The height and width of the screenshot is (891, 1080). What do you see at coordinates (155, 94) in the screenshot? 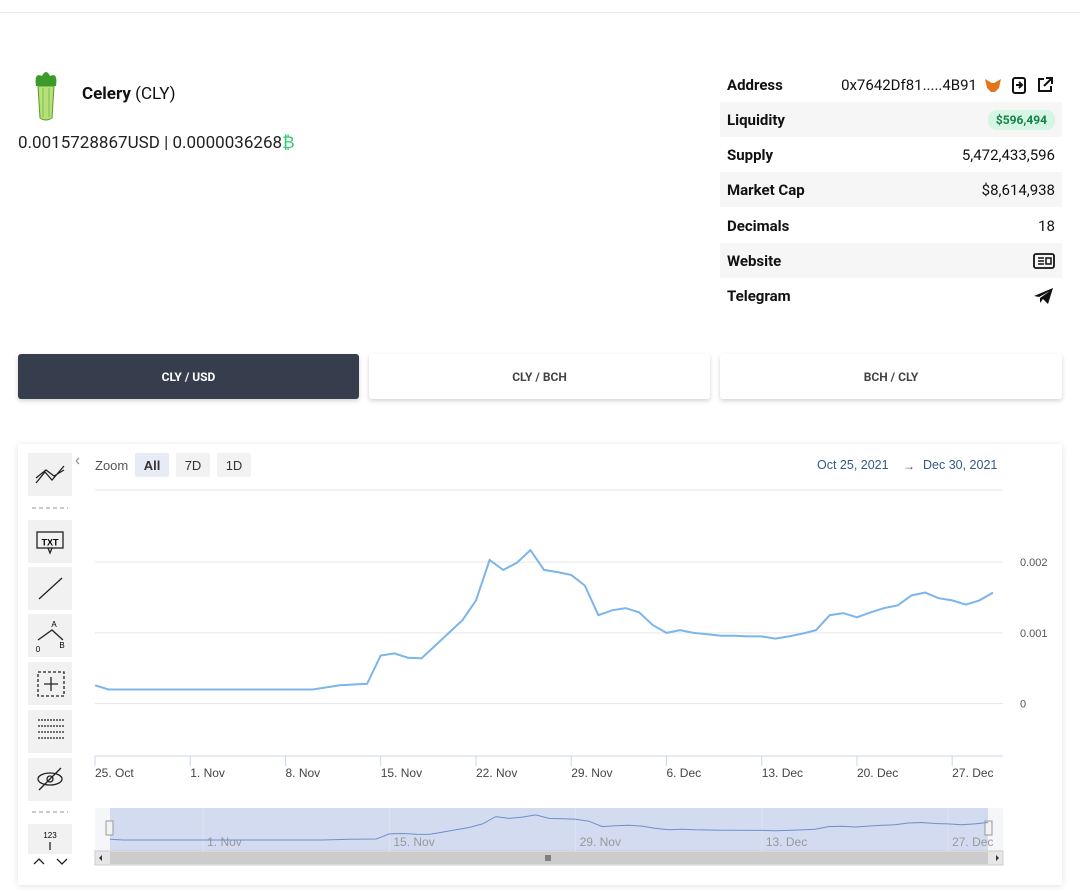
I see `token-symbol: (CLY)` at bounding box center [155, 94].